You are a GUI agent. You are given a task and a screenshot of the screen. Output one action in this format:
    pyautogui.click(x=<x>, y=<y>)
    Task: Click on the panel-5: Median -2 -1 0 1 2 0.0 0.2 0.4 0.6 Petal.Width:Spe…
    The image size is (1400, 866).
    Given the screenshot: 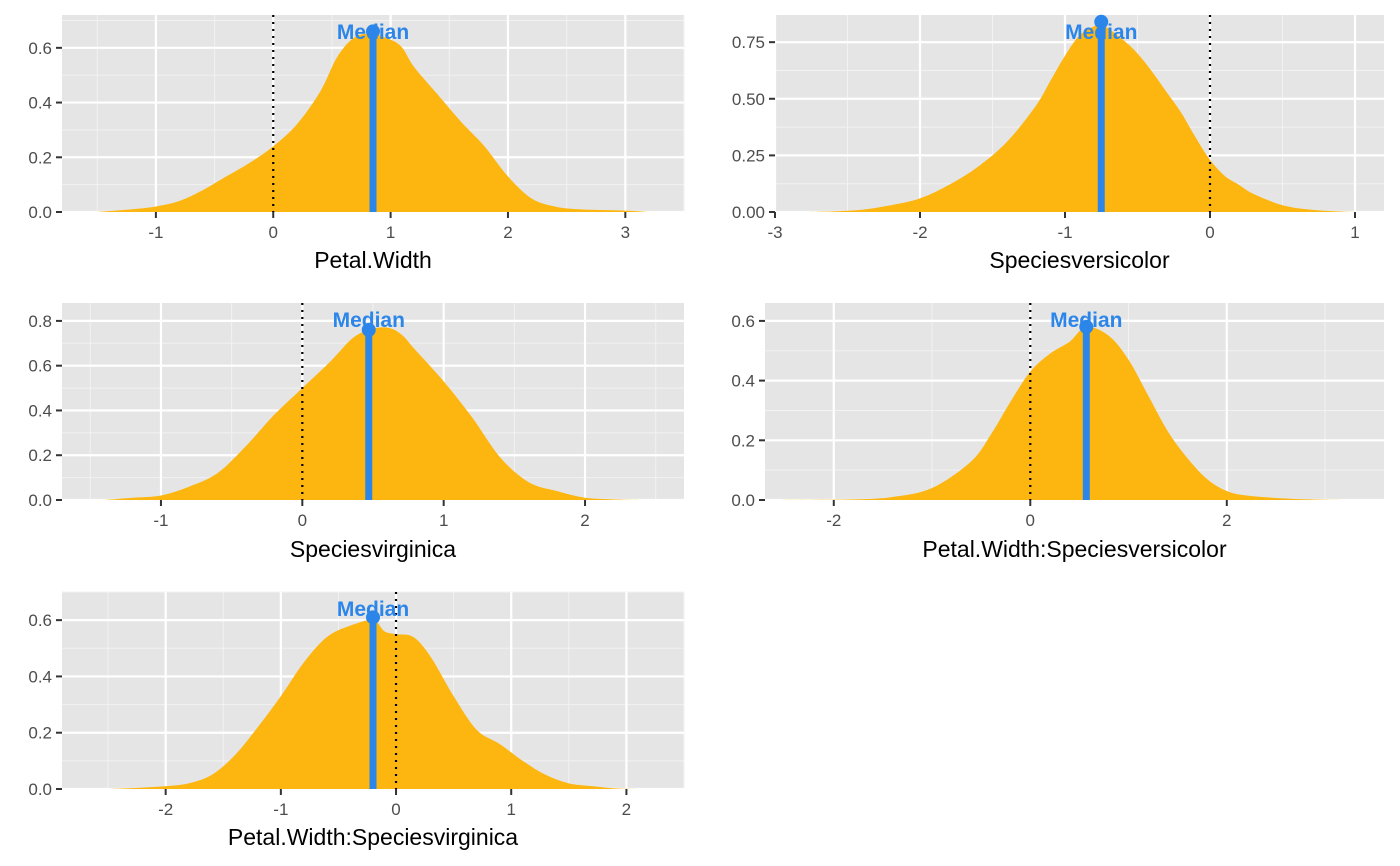 What is the action you would take?
    pyautogui.click(x=356, y=720)
    